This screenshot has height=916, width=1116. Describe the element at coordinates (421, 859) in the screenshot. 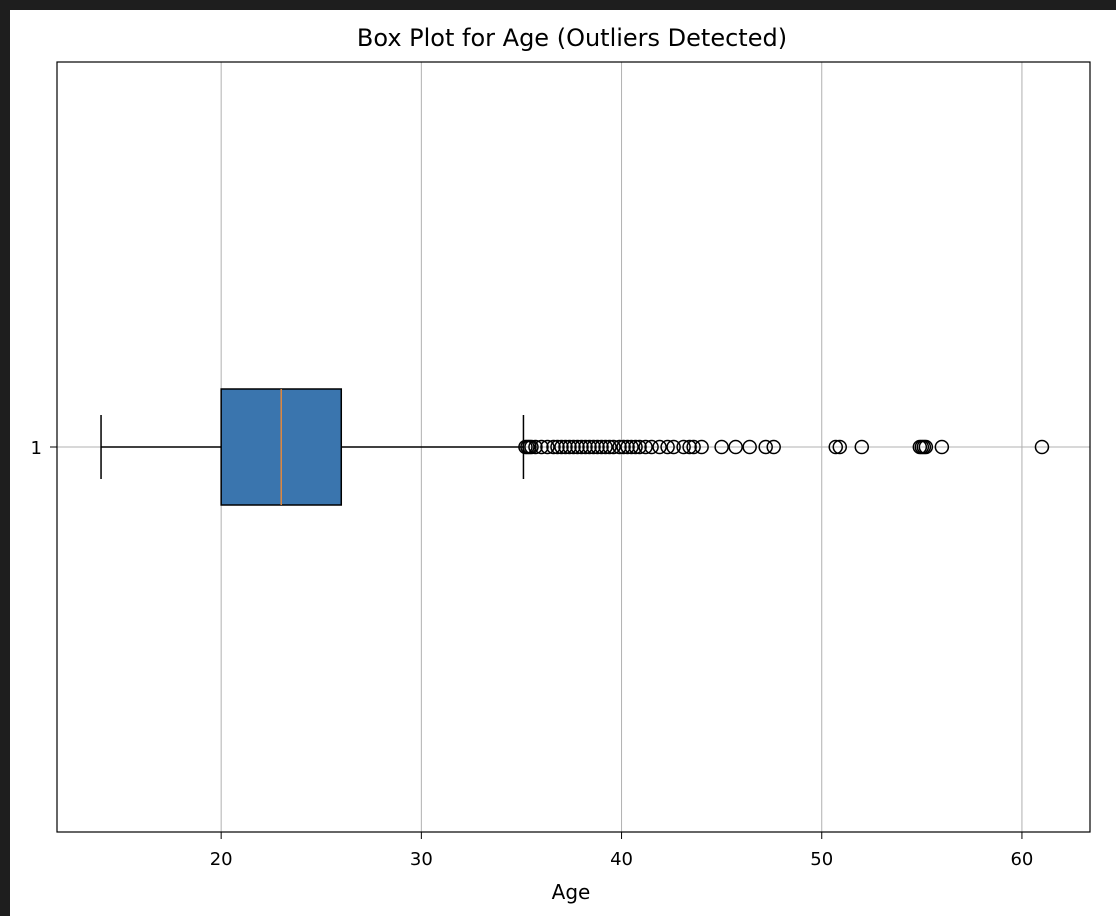

I see `x-tick-label: 30` at that location.